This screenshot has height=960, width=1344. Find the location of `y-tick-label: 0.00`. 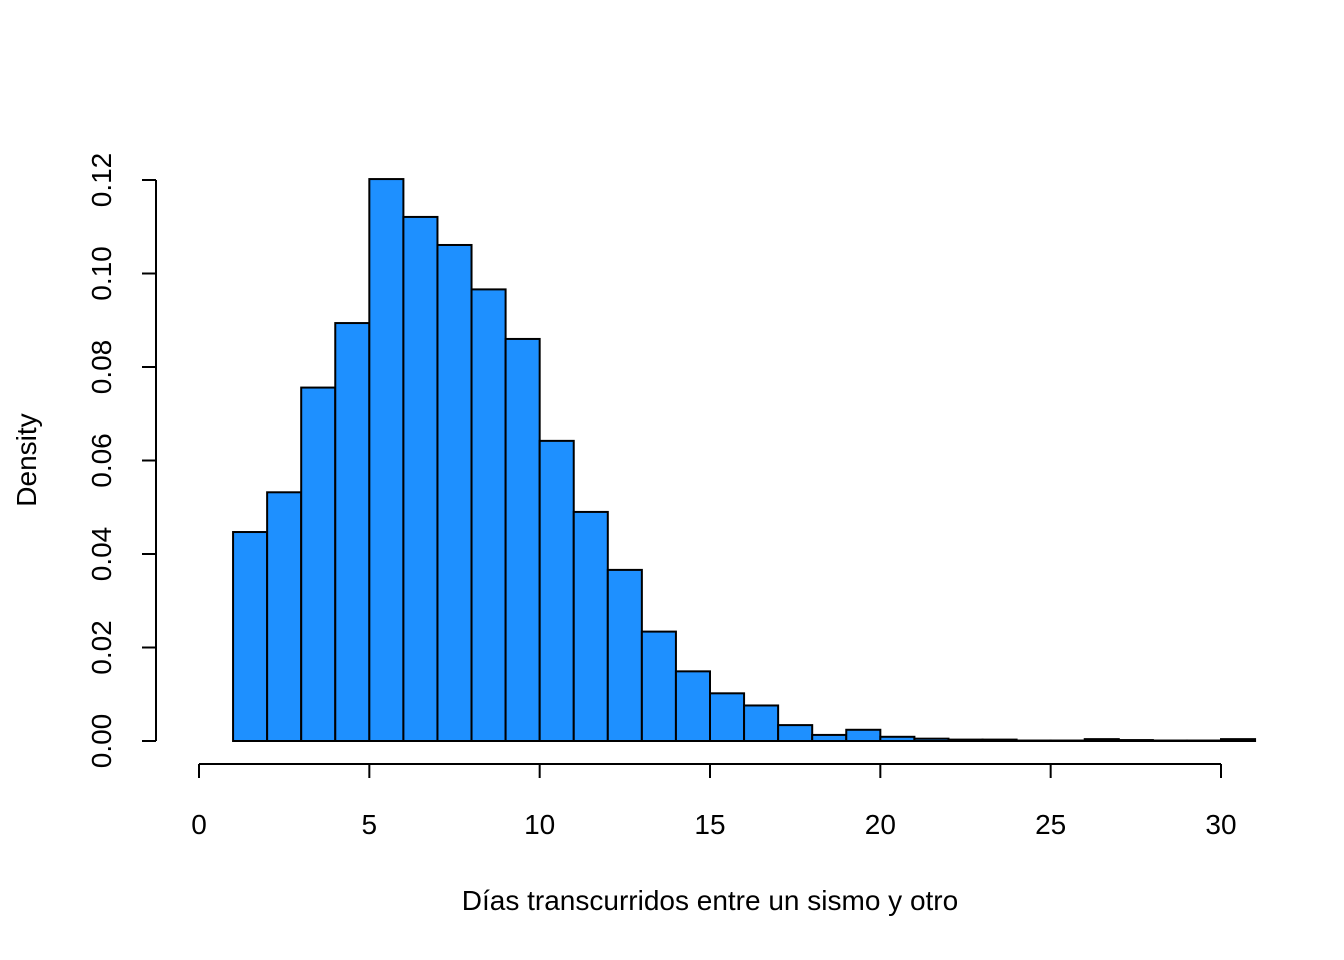

y-tick-label: 0.00 is located at coordinates (101, 741).